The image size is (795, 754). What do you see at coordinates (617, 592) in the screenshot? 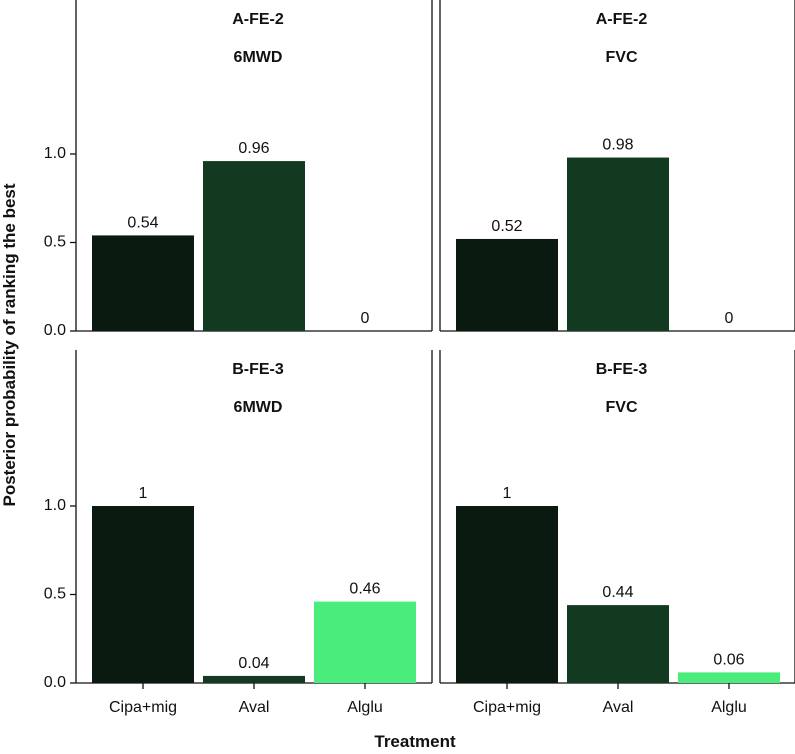
I see `data-label: 0.44` at bounding box center [617, 592].